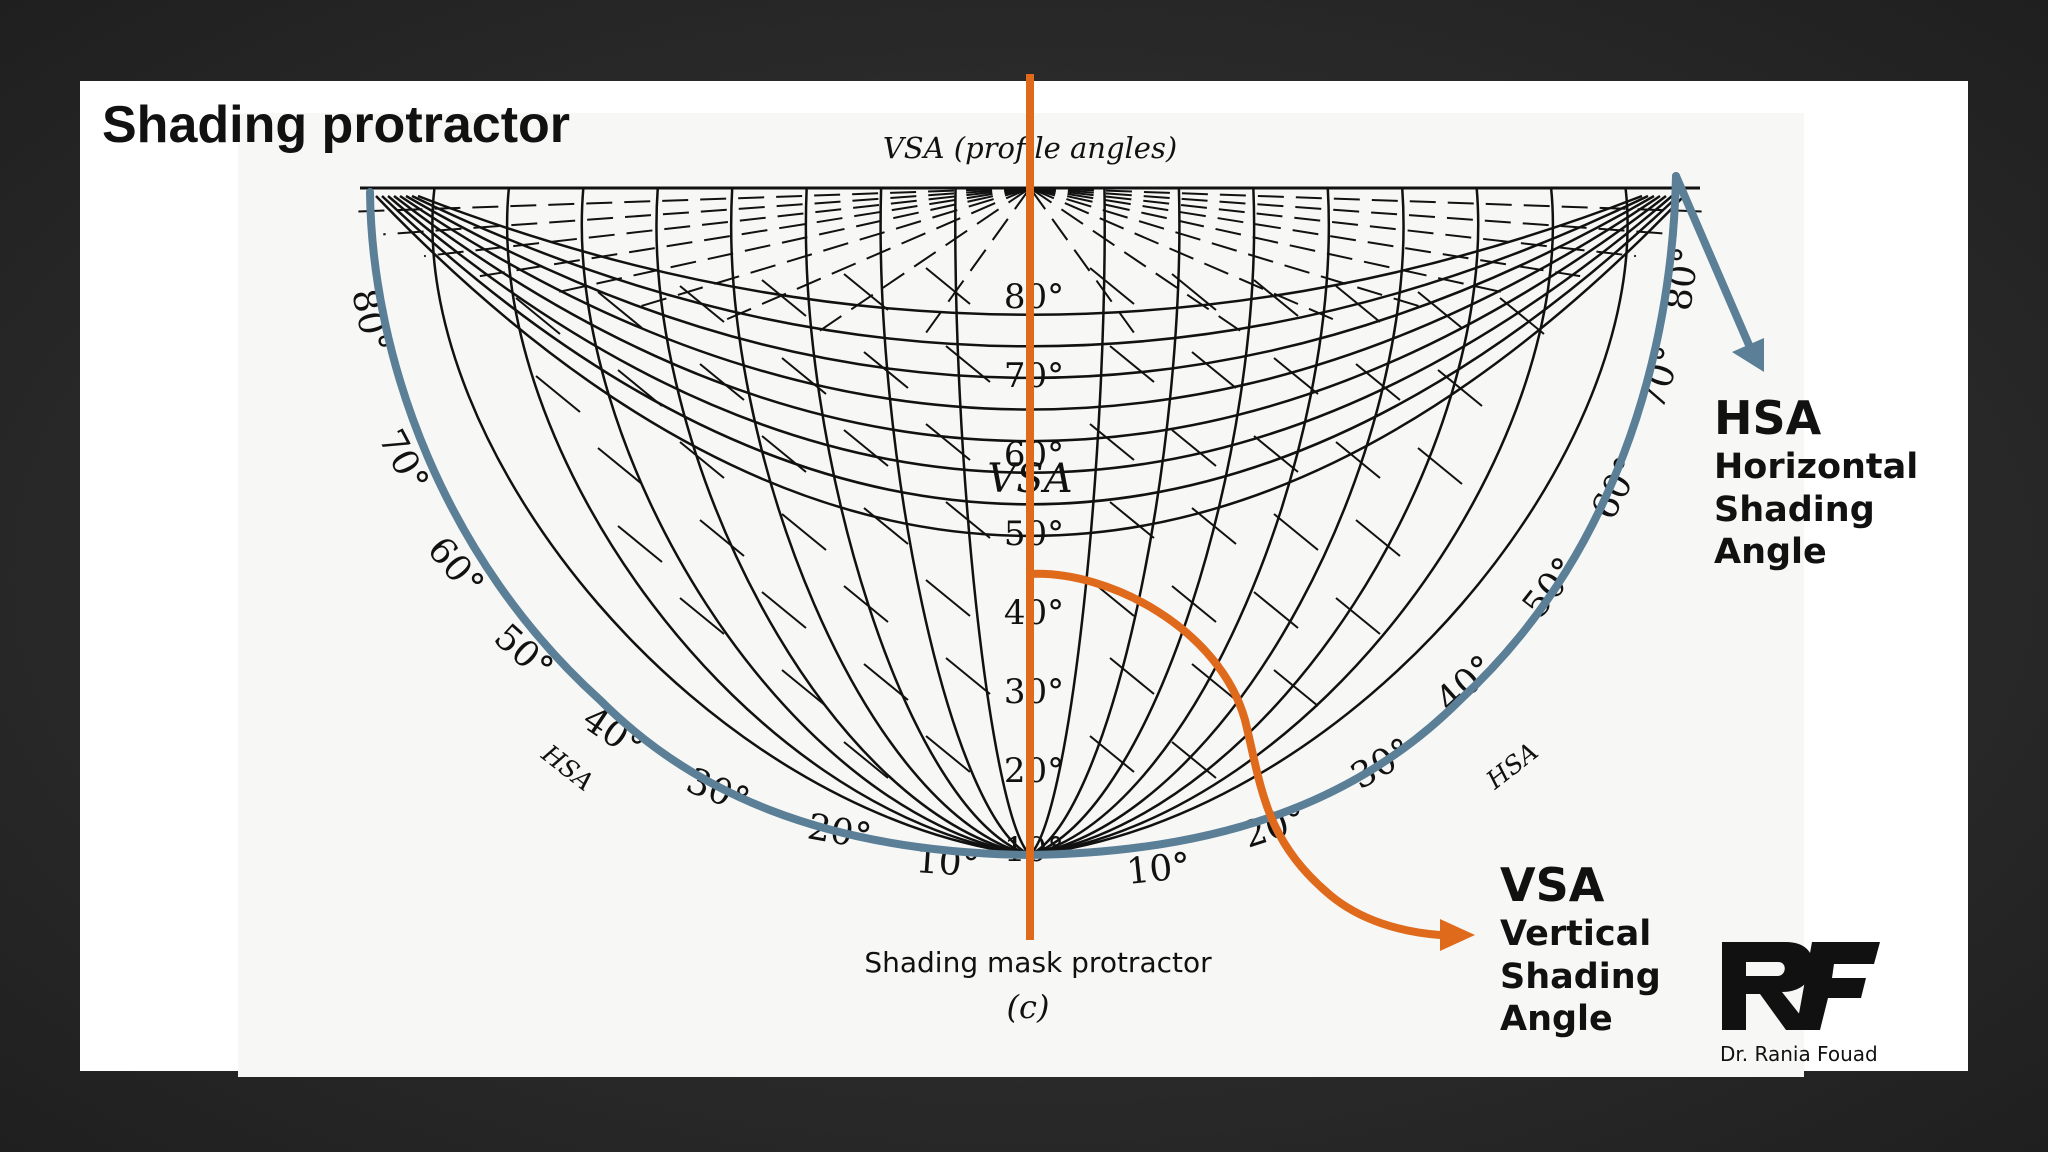 The image size is (2048, 1152). Describe the element at coordinates (1770, 552) in the screenshot. I see `hsa-line-3: Angle` at that location.